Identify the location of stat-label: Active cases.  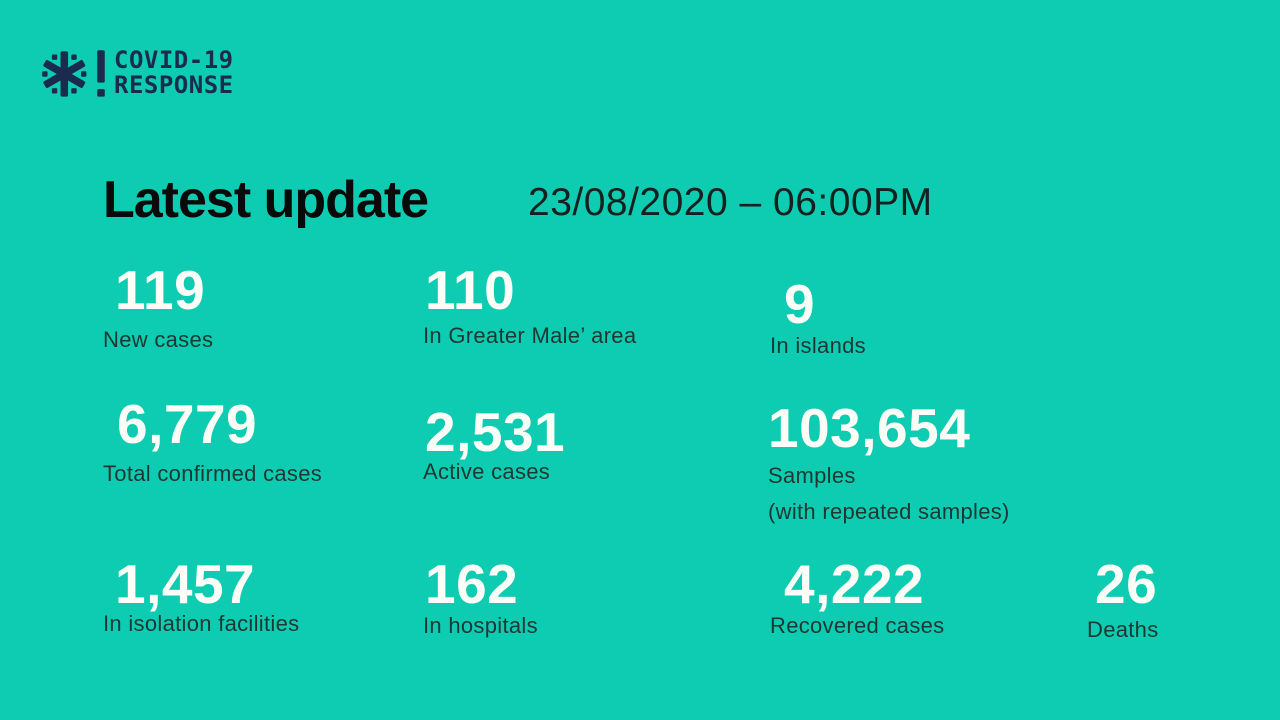
(487, 471).